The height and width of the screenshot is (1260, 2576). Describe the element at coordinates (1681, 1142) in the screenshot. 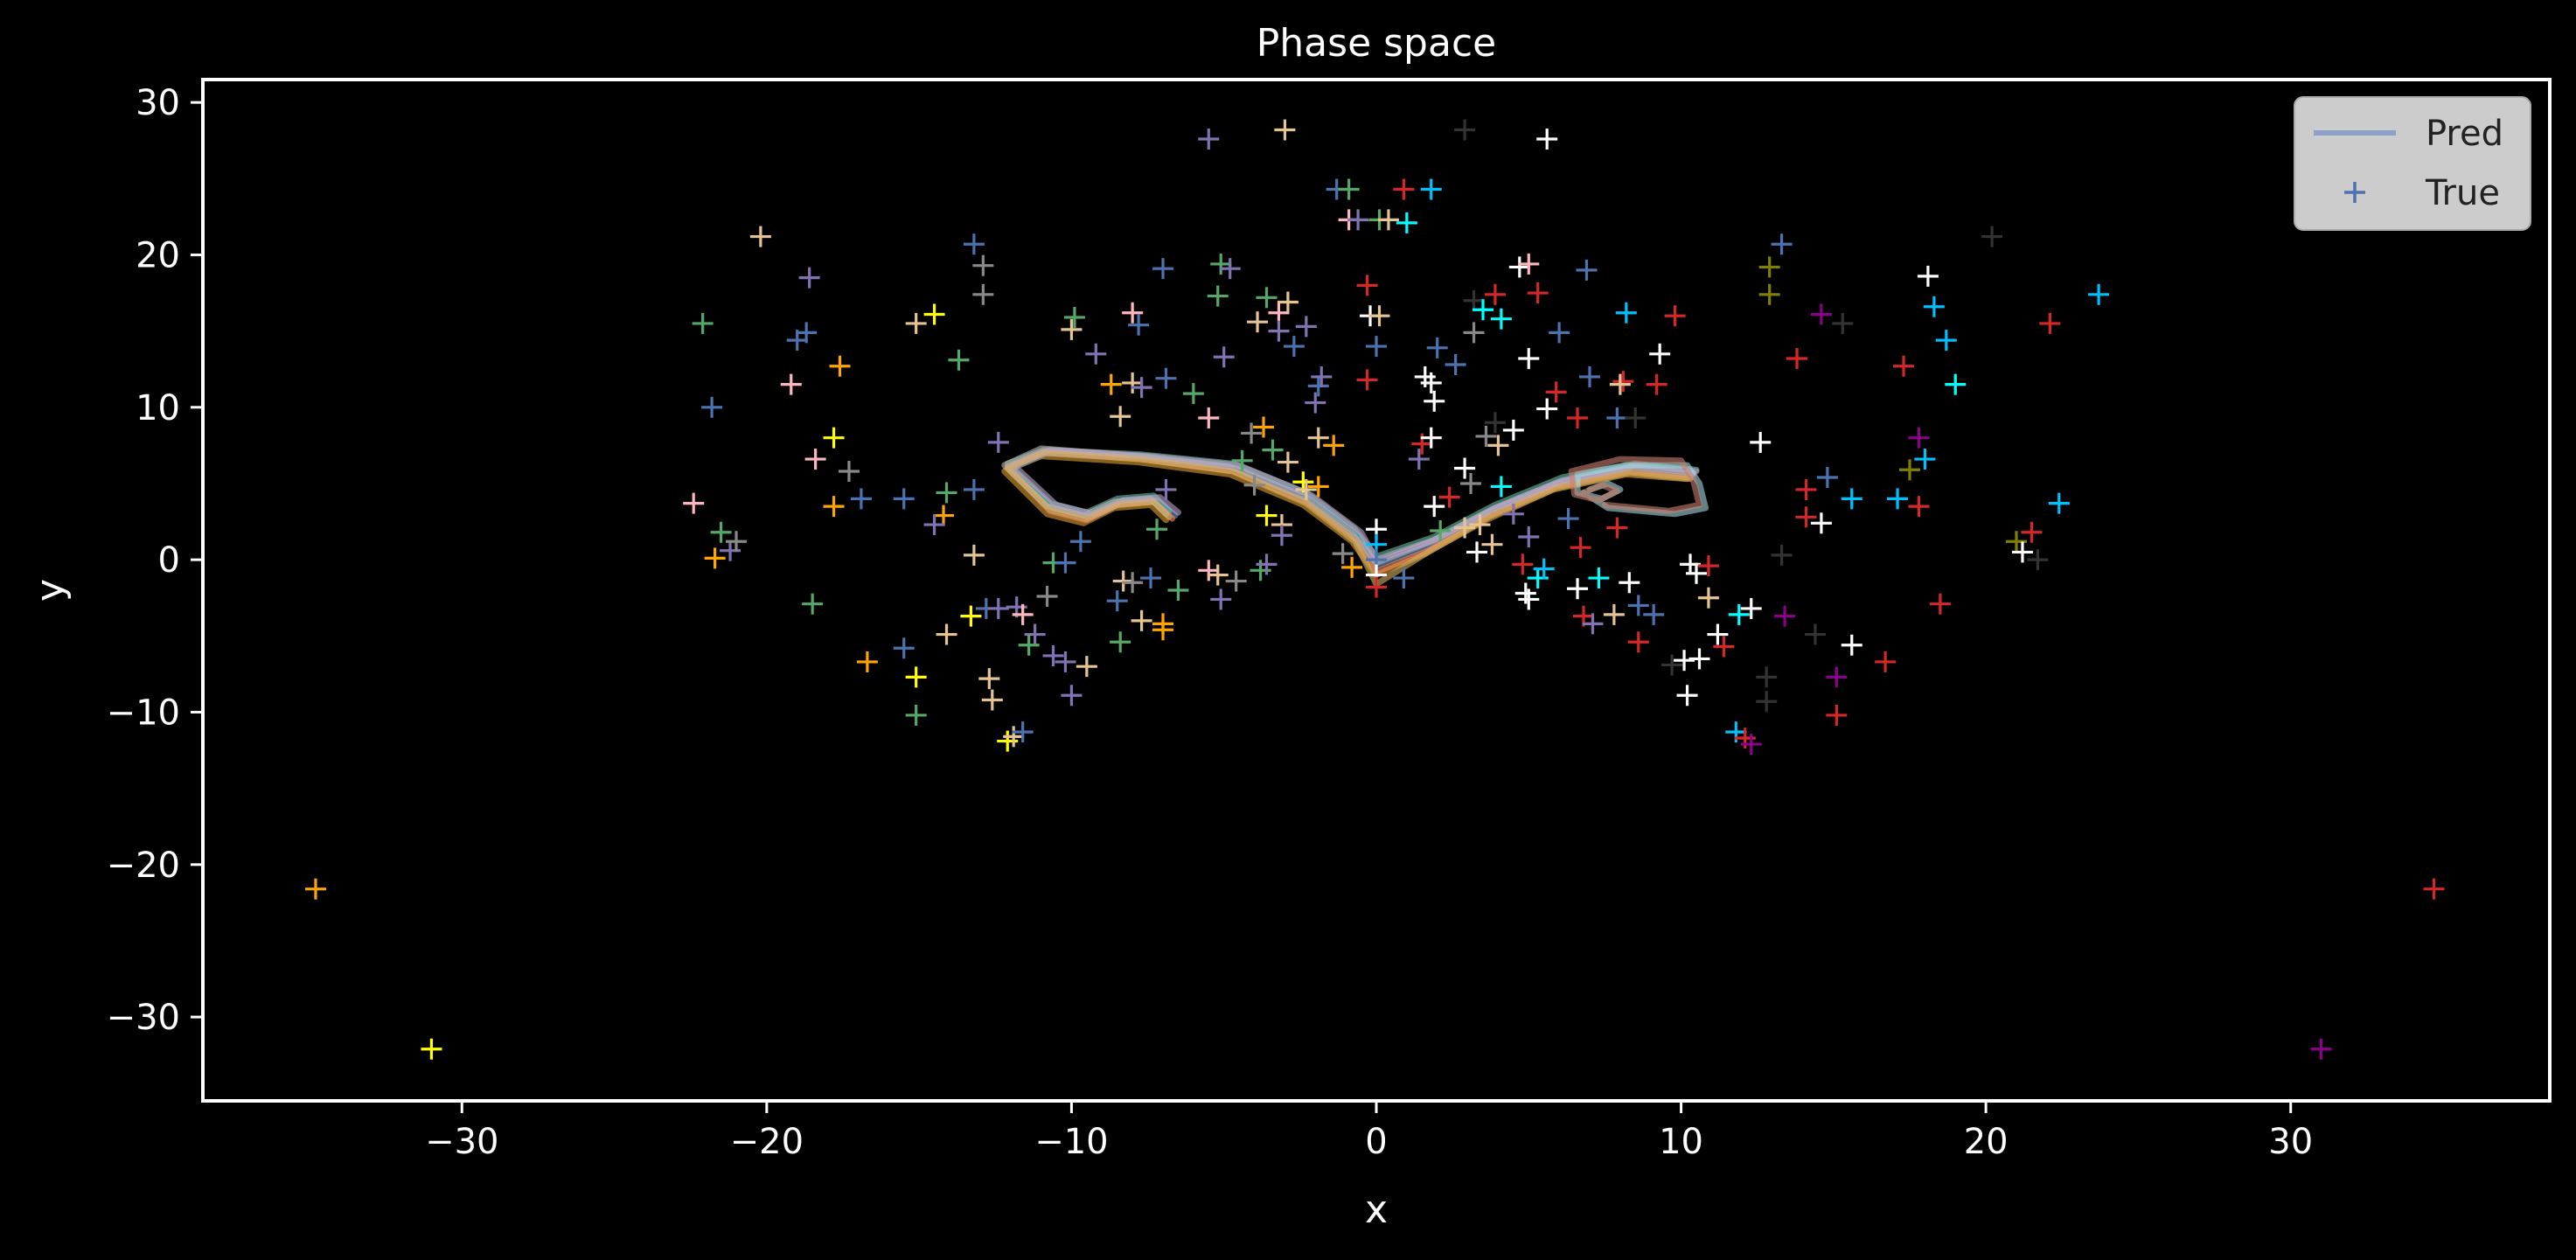

I see `x-tick-label: 10` at that location.